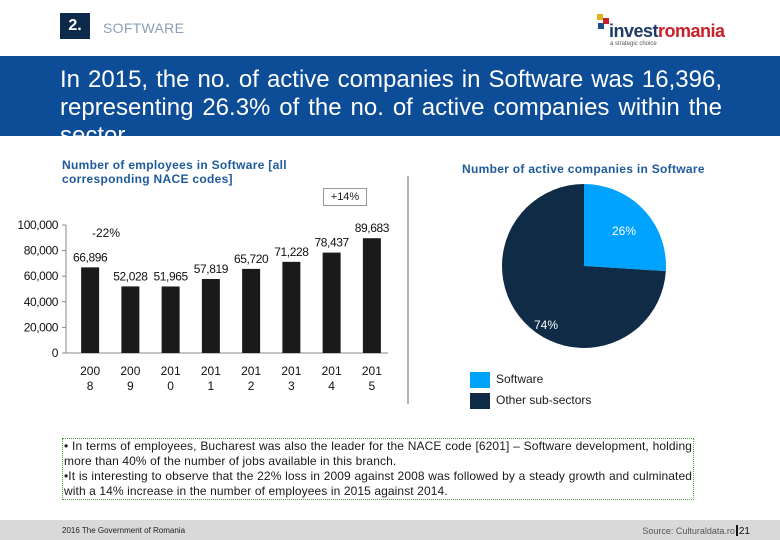  What do you see at coordinates (251, 259) in the screenshot?
I see `bar-value-label: 65,720` at bounding box center [251, 259].